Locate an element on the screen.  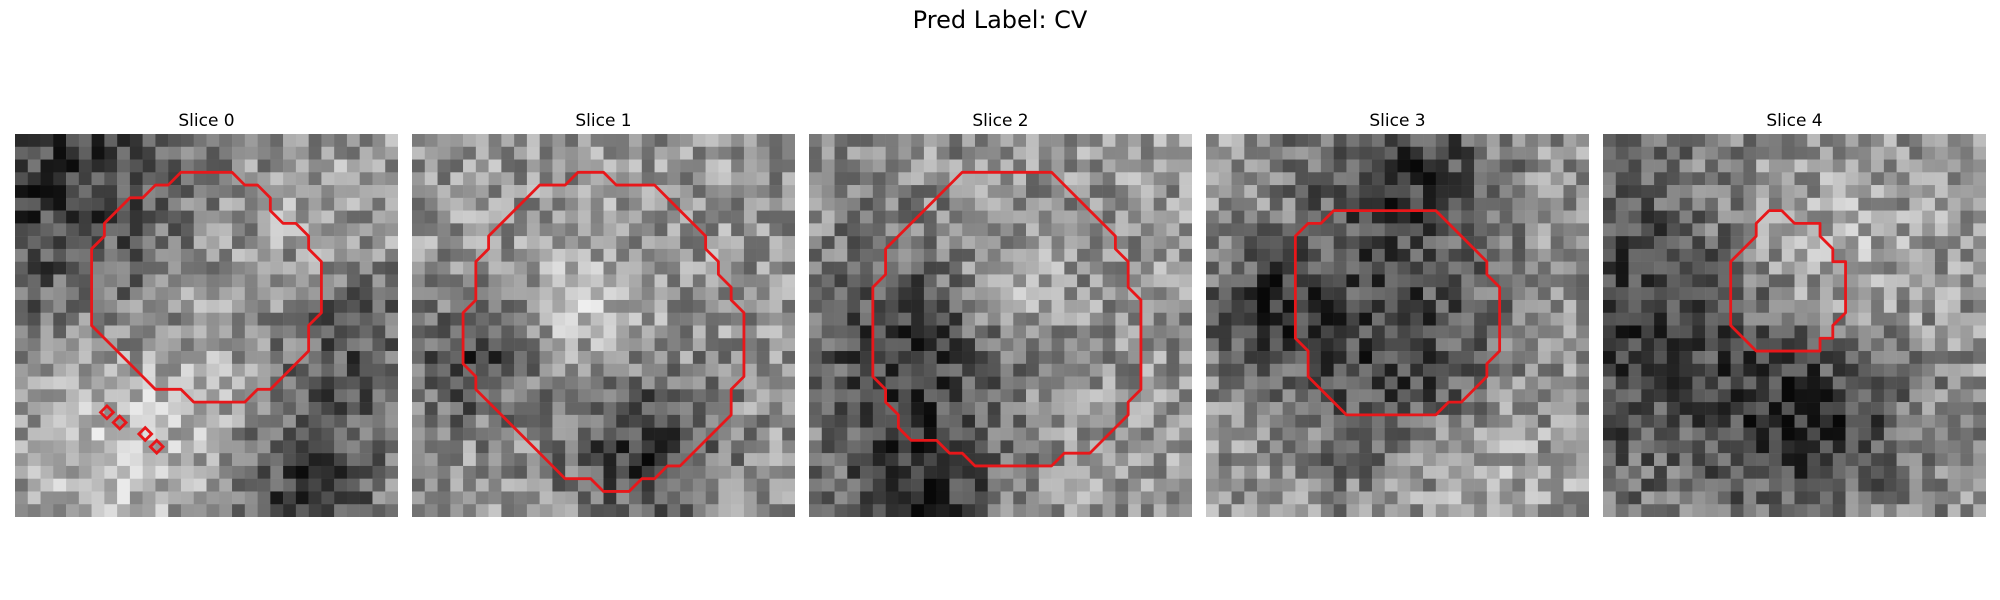
contour-fragment-0d is located at coordinates (157, 447).